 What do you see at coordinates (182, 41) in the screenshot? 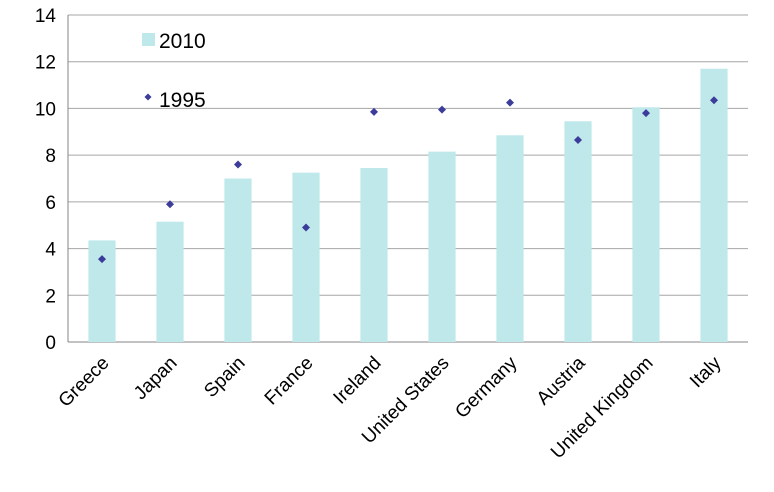
I see `legend-label-2010: 2010` at bounding box center [182, 41].